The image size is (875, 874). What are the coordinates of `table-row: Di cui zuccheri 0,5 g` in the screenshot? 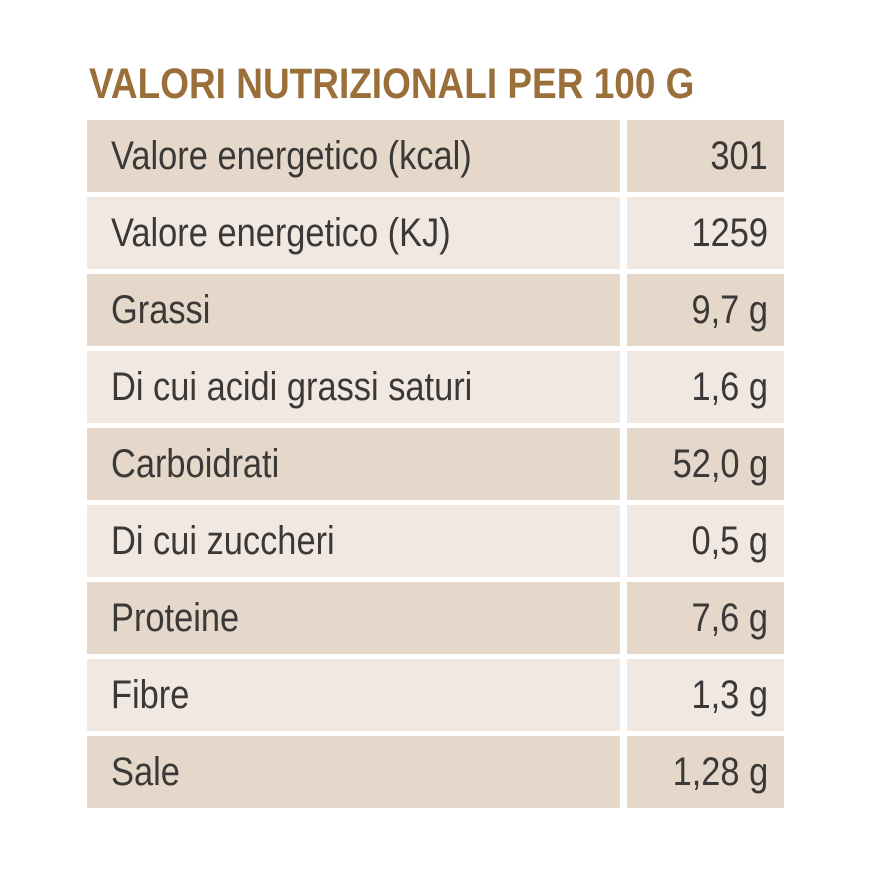 It's located at (435, 541).